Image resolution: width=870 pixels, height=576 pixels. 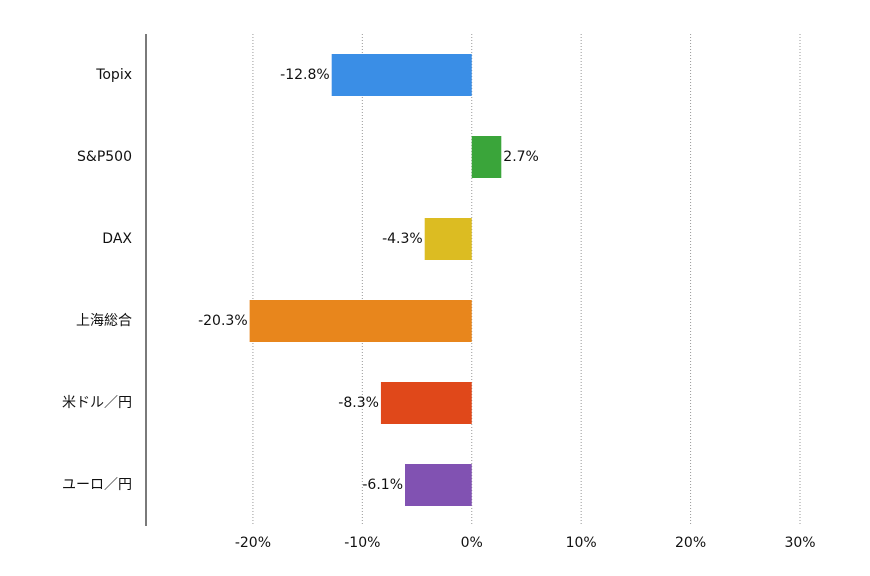 What do you see at coordinates (117, 239) in the screenshot?
I see `y-tick-label: DAX` at bounding box center [117, 239].